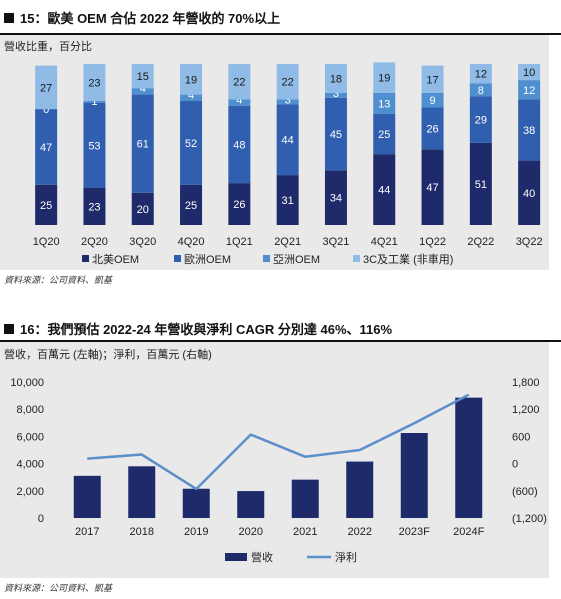 The width and height of the screenshot is (561, 599). Describe the element at coordinates (481, 91) in the screenshot. I see `data-label: 8` at that location.